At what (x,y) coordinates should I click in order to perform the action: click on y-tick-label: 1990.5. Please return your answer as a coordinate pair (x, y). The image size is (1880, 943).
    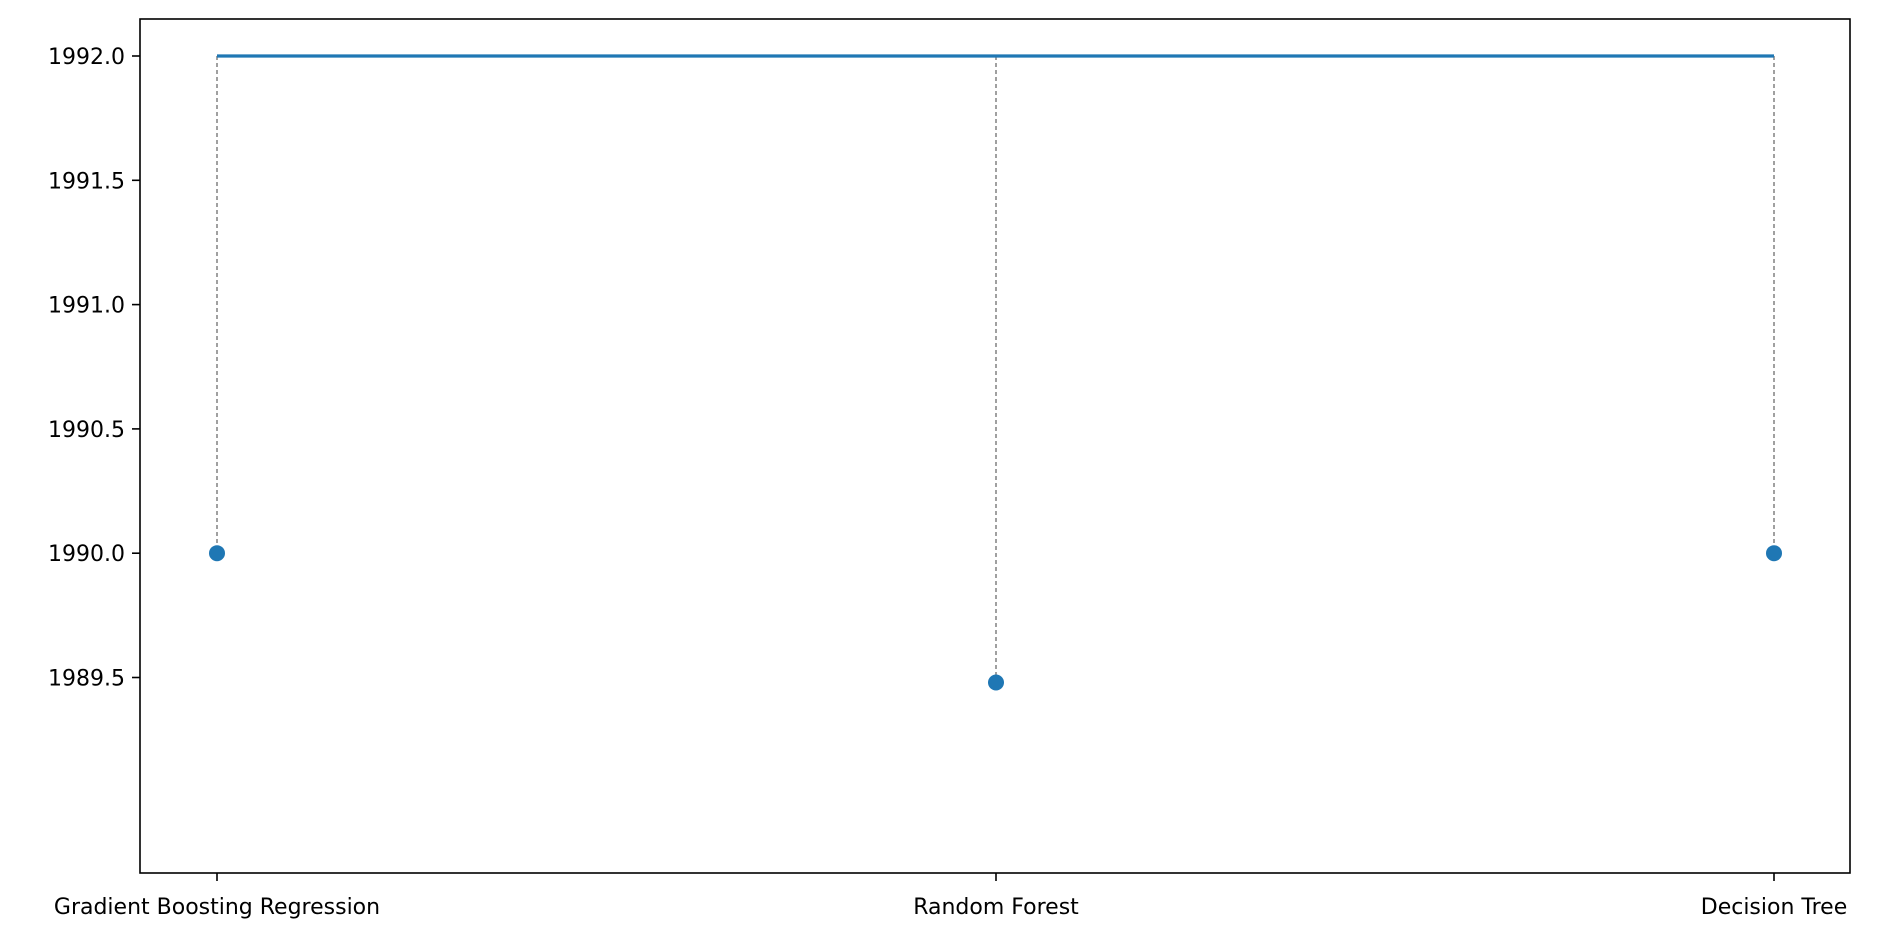
    Looking at the image, I should click on (86, 430).